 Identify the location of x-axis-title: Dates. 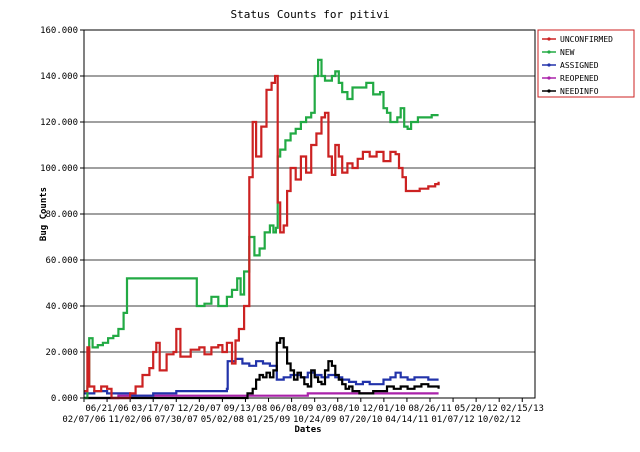
(307, 430).